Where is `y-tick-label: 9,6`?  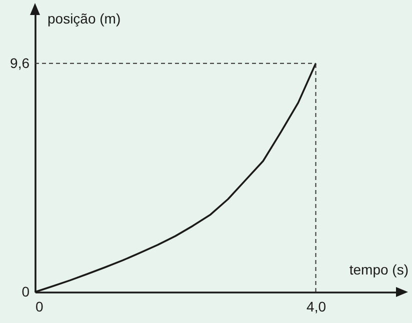 y-tick-label: 9,6 is located at coordinates (20, 62).